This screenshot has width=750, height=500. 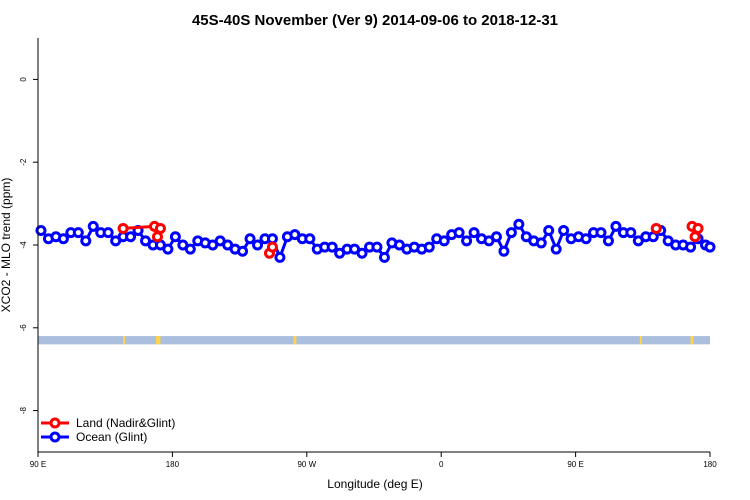 I want to click on legend-ocean-label: Ocean (Glint), so click(x=111, y=437).